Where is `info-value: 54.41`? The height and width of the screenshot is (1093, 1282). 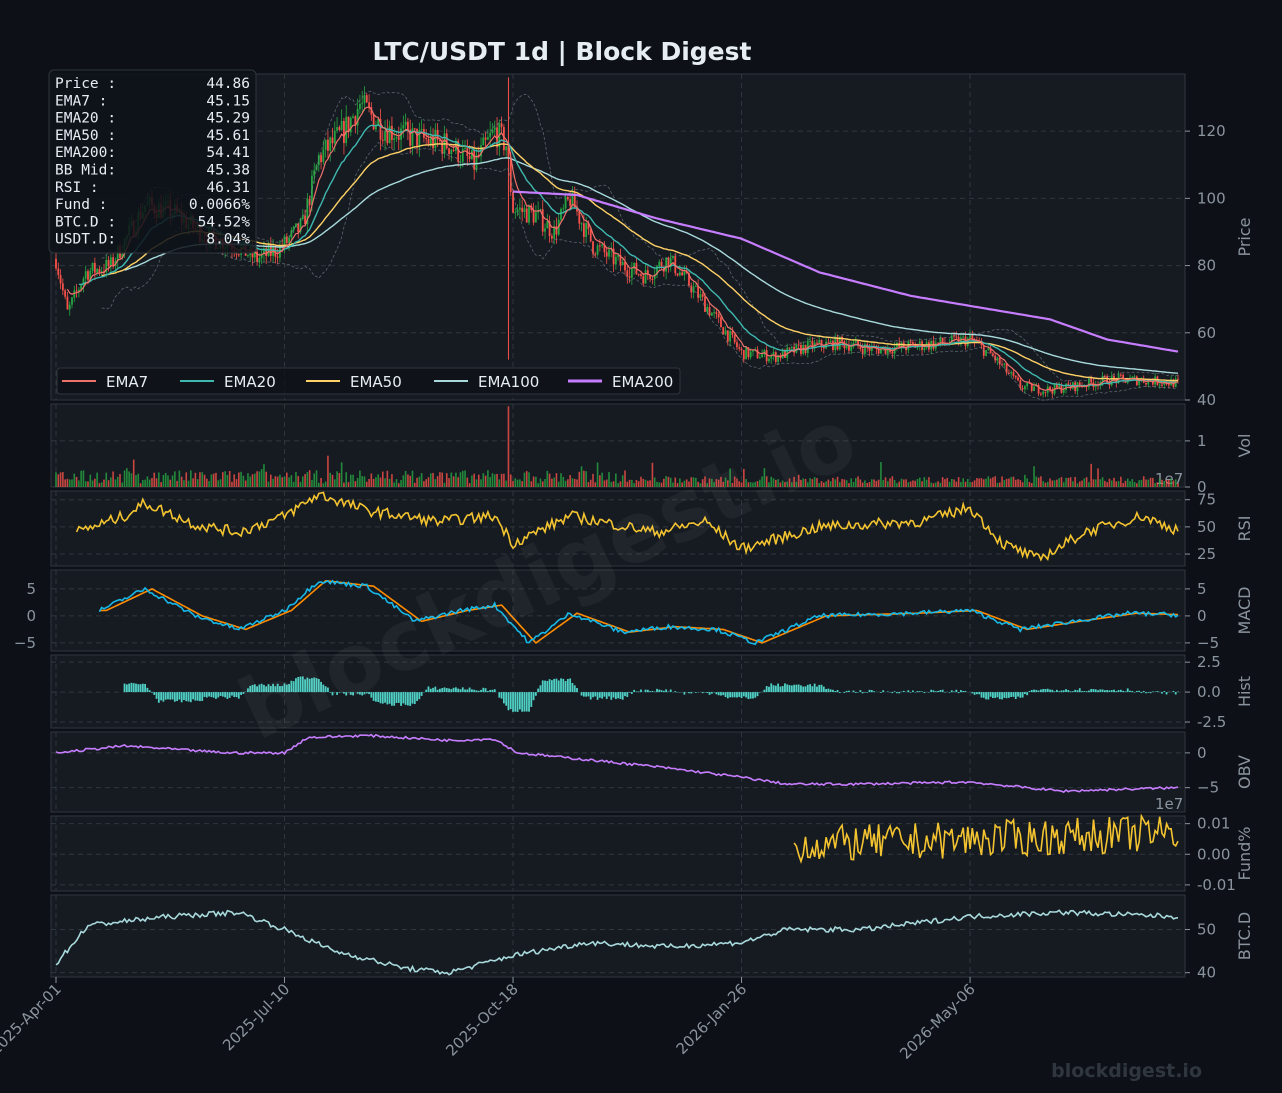 info-value: 54.41 is located at coordinates (228, 153).